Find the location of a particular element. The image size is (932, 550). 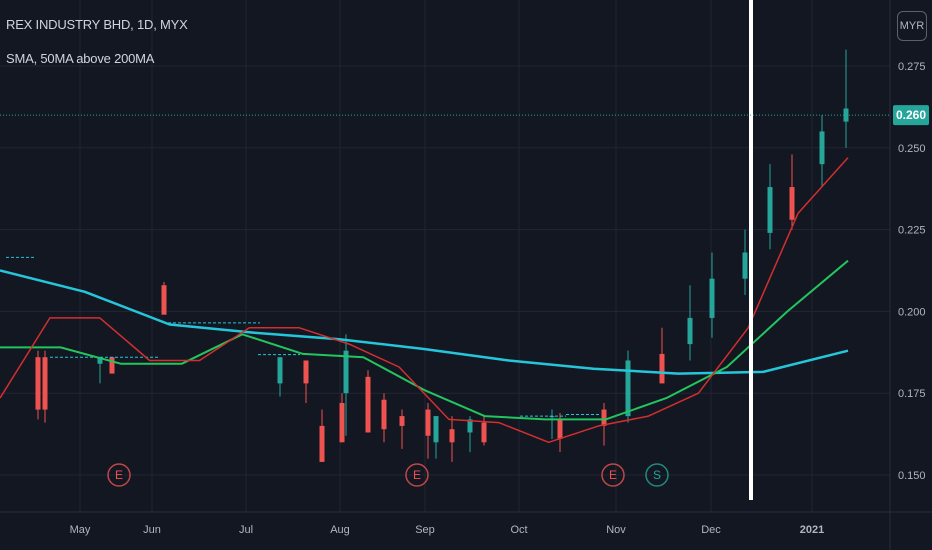

x-tick-label: Sep is located at coordinates (425, 530).